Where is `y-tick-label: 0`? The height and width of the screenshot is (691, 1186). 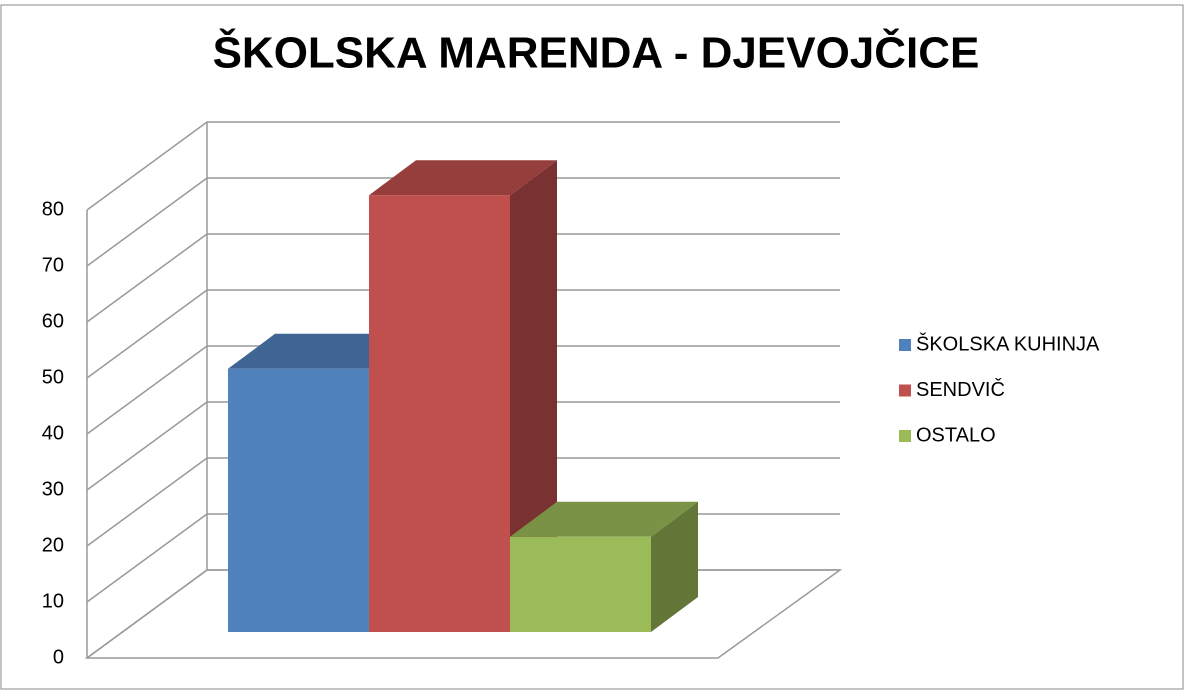
y-tick-label: 0 is located at coordinates (58, 657).